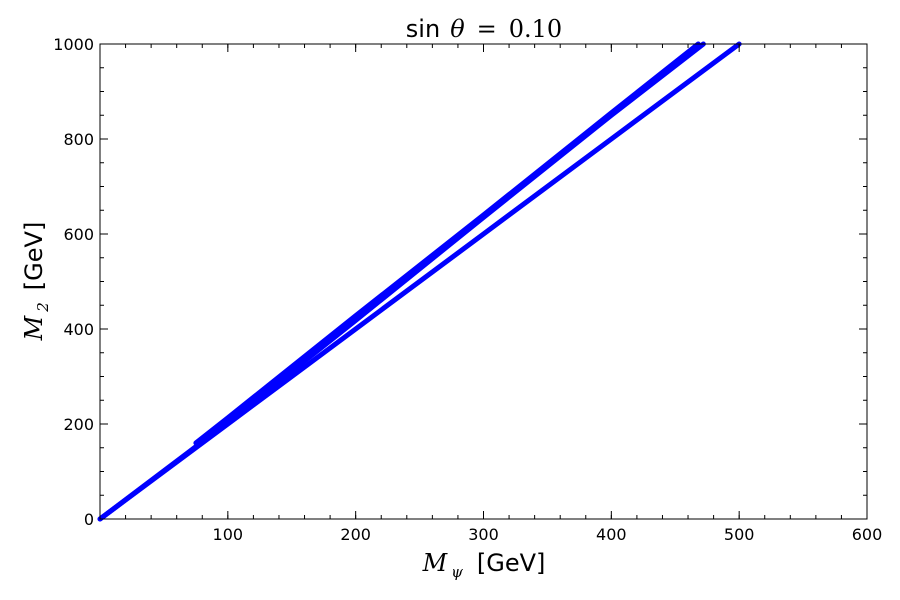 The width and height of the screenshot is (900, 600). What do you see at coordinates (78, 139) in the screenshot?
I see `y-tick-label-800: 800` at bounding box center [78, 139].